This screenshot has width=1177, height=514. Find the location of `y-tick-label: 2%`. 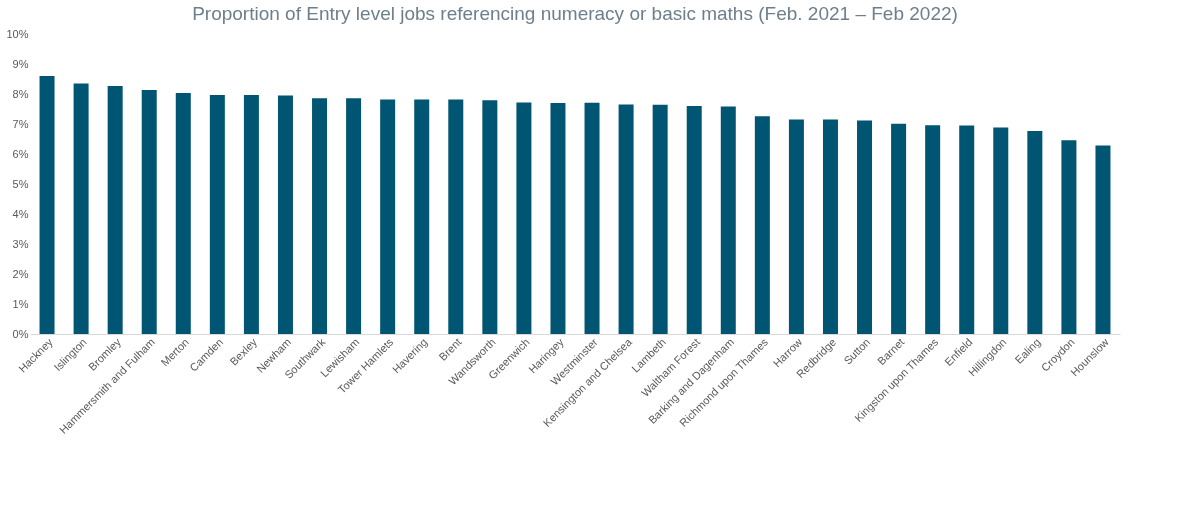

y-tick-label: 2% is located at coordinates (20, 273).